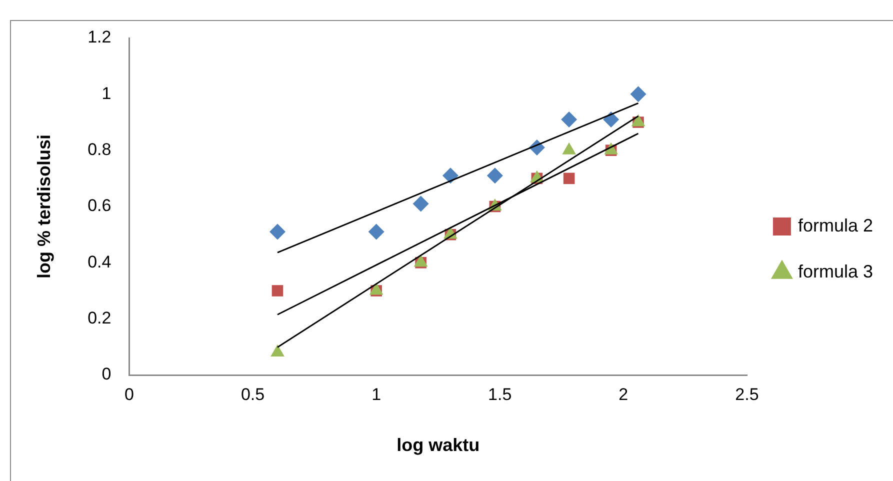  What do you see at coordinates (107, 374) in the screenshot?
I see `y-tick-label: 0` at bounding box center [107, 374].